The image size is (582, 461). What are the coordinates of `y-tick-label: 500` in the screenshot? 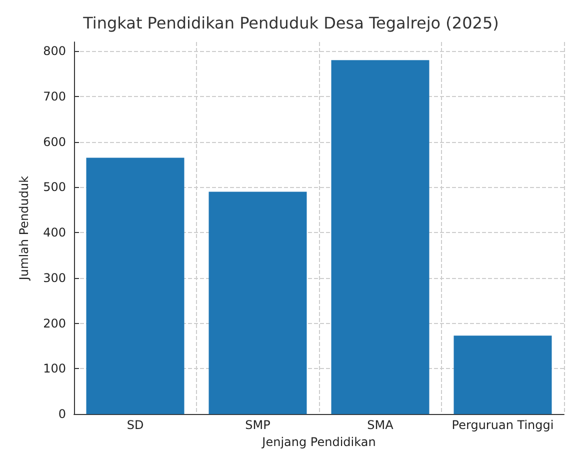 It's located at (54, 187).